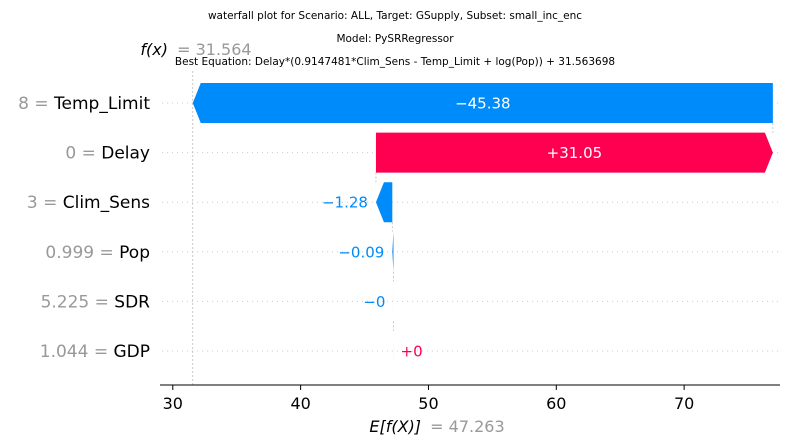 The width and height of the screenshot is (789, 446). I want to click on chart-title-line-2: Model: PySRRegressor, so click(395, 39).